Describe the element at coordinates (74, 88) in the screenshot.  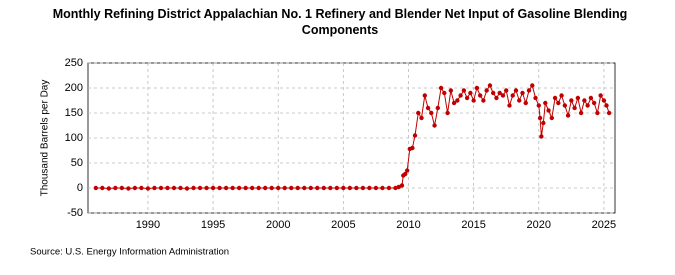
I see `y-tick-label: 200` at that location.